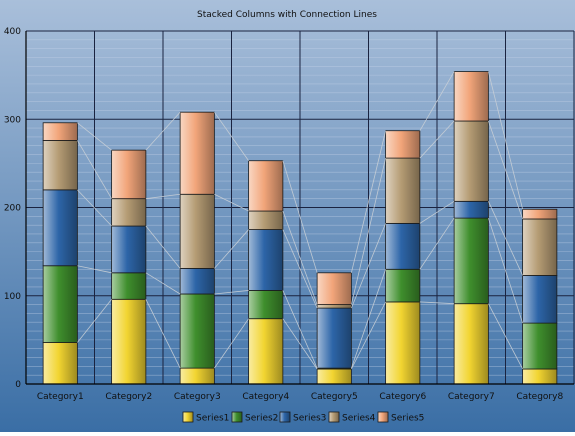 This screenshot has height=436, width=575. Describe the element at coordinates (188, 417) in the screenshot. I see `legend-swatch-series1` at that location.